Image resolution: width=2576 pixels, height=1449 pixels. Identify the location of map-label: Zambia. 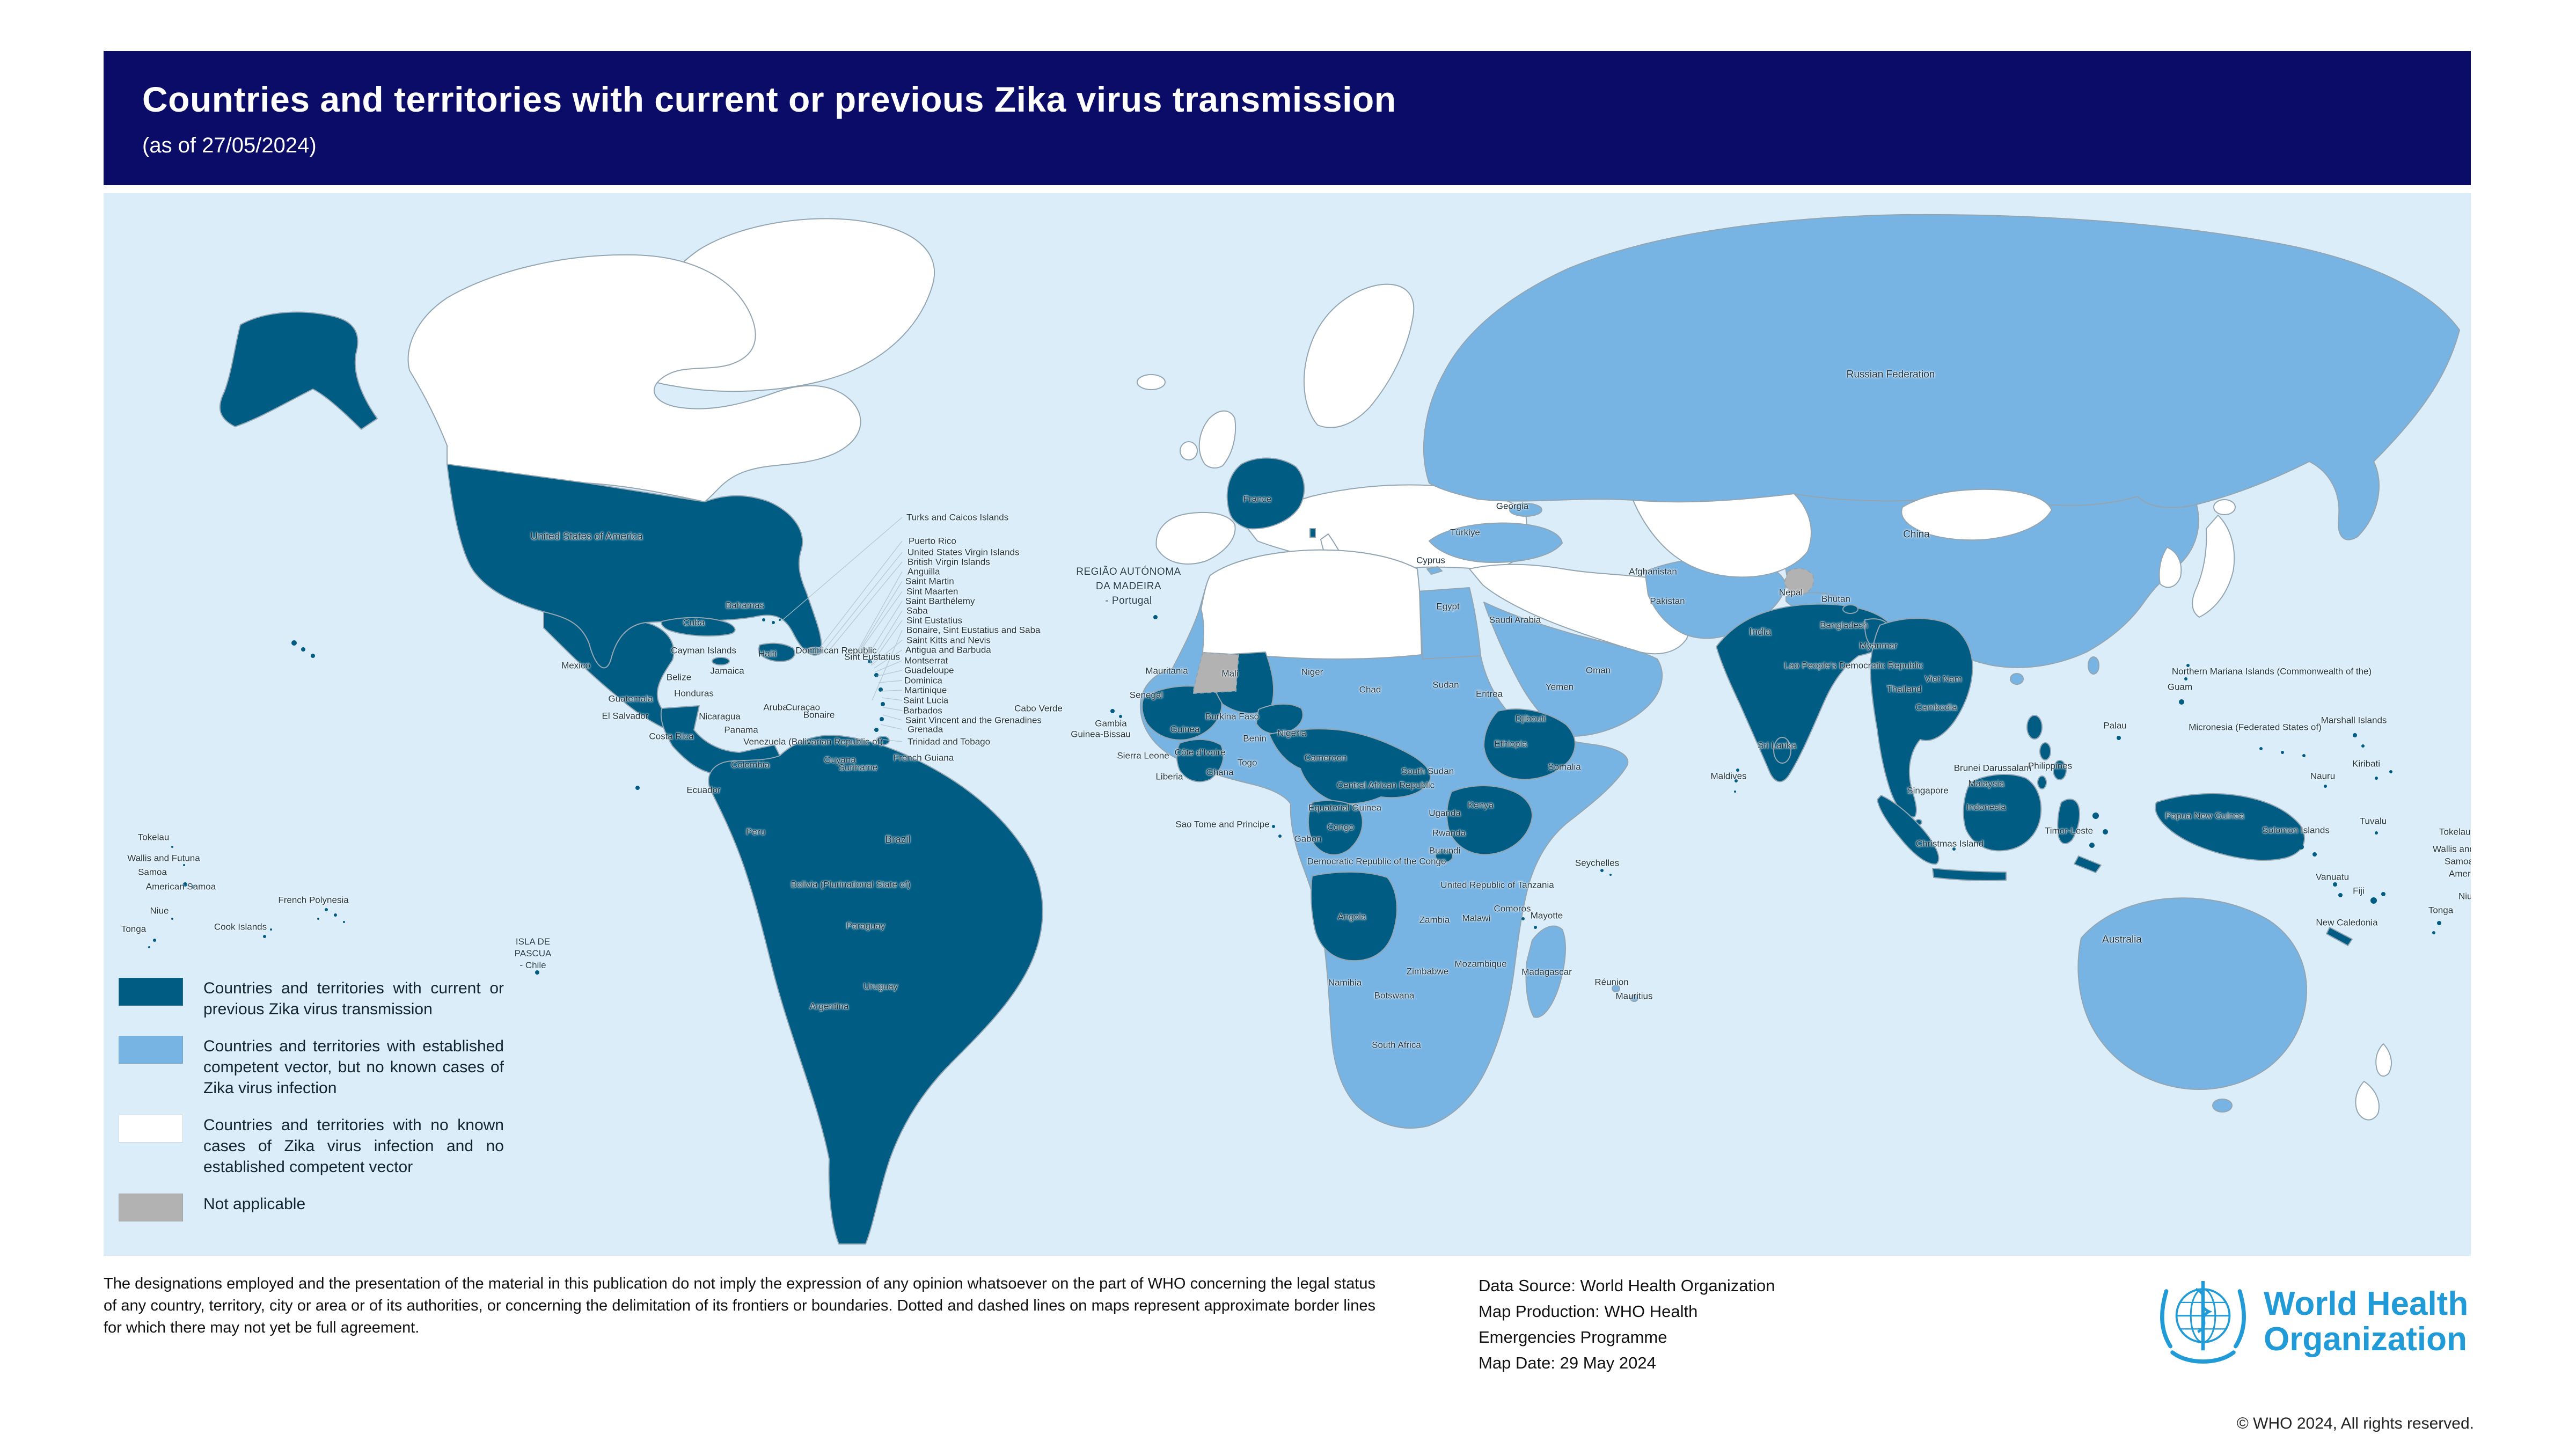
(1434, 919).